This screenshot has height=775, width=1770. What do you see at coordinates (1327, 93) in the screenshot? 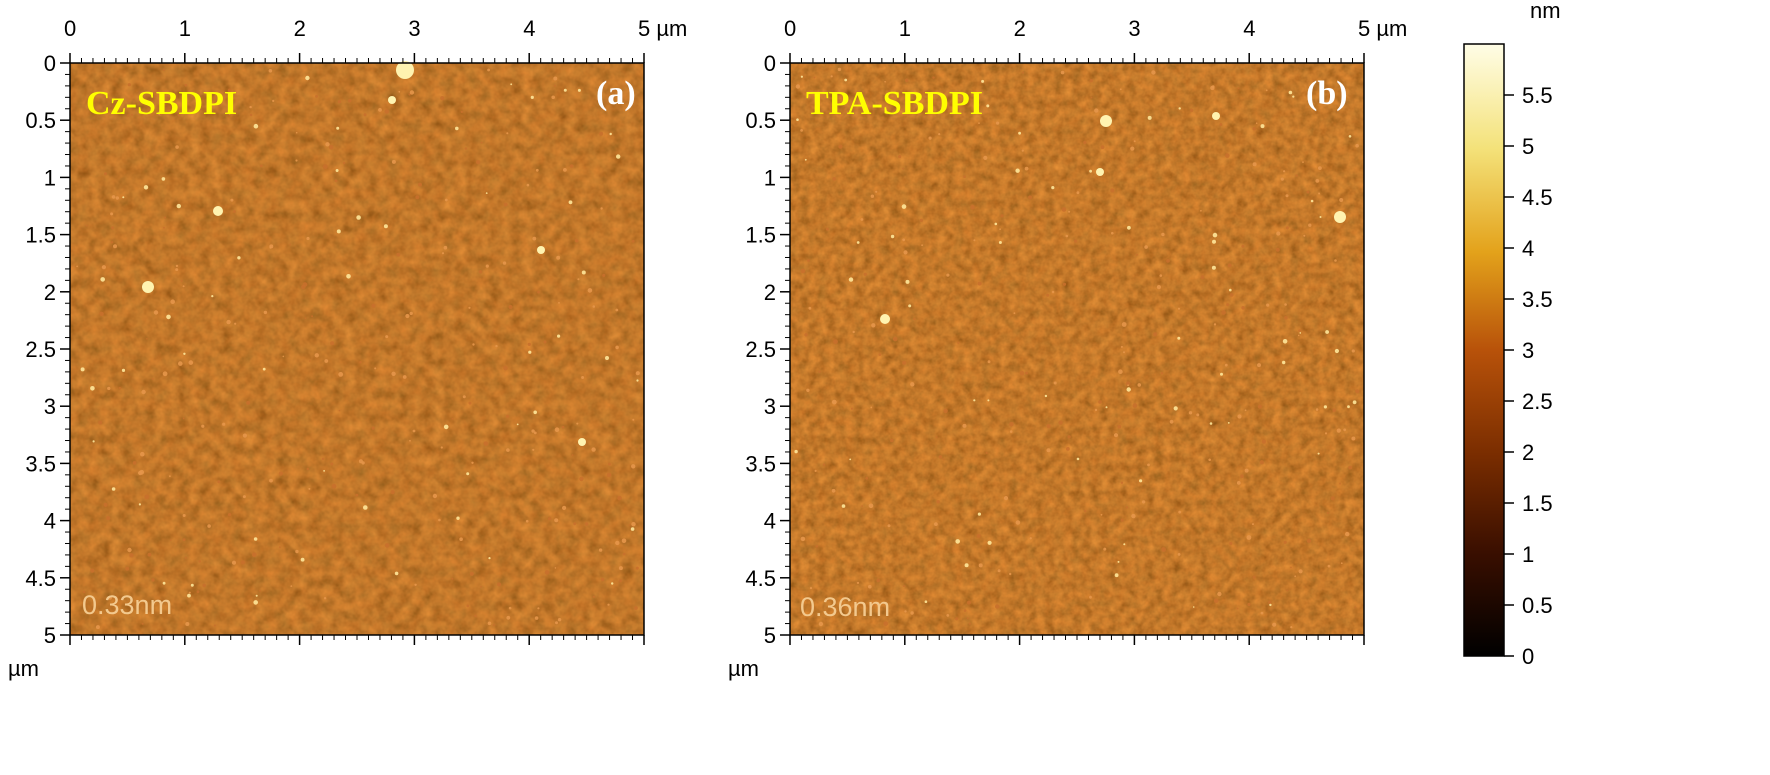
I see `panel-letter-b: (b)` at bounding box center [1327, 93].